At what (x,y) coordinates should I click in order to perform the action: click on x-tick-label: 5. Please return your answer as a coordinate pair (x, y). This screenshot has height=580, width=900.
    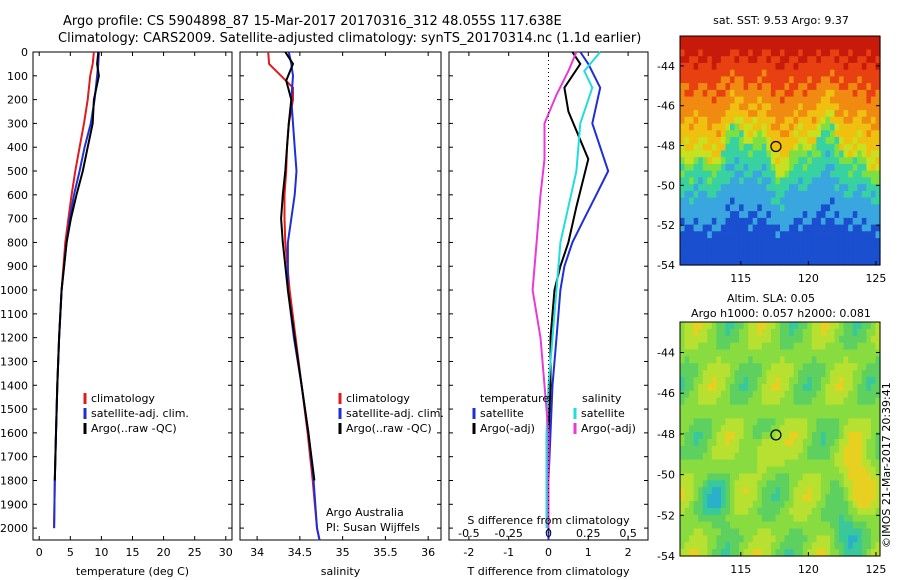
    Looking at the image, I should click on (70, 552).